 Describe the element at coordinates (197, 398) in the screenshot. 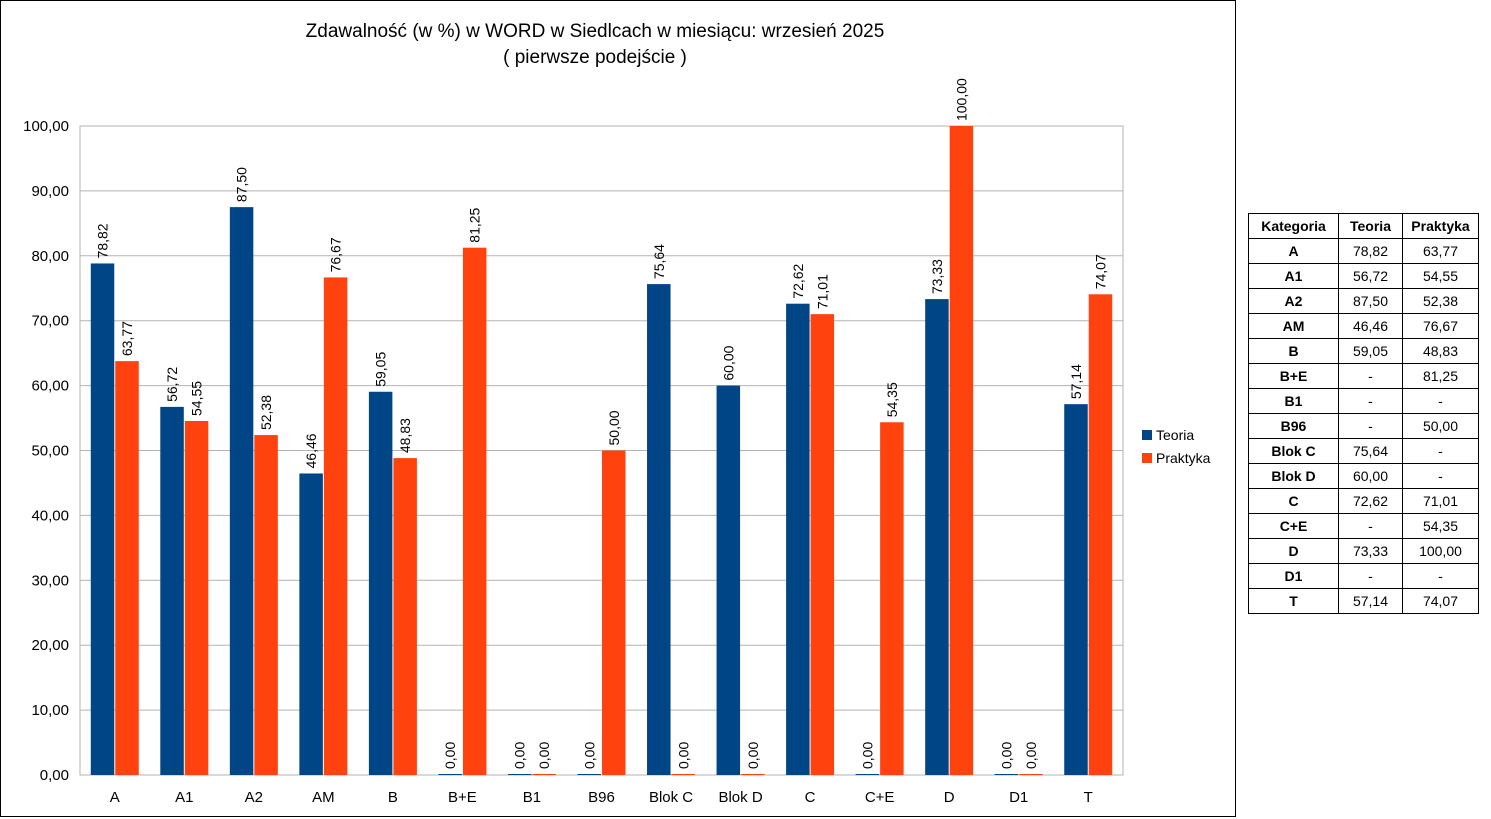

I see `data-label: 54,55` at that location.